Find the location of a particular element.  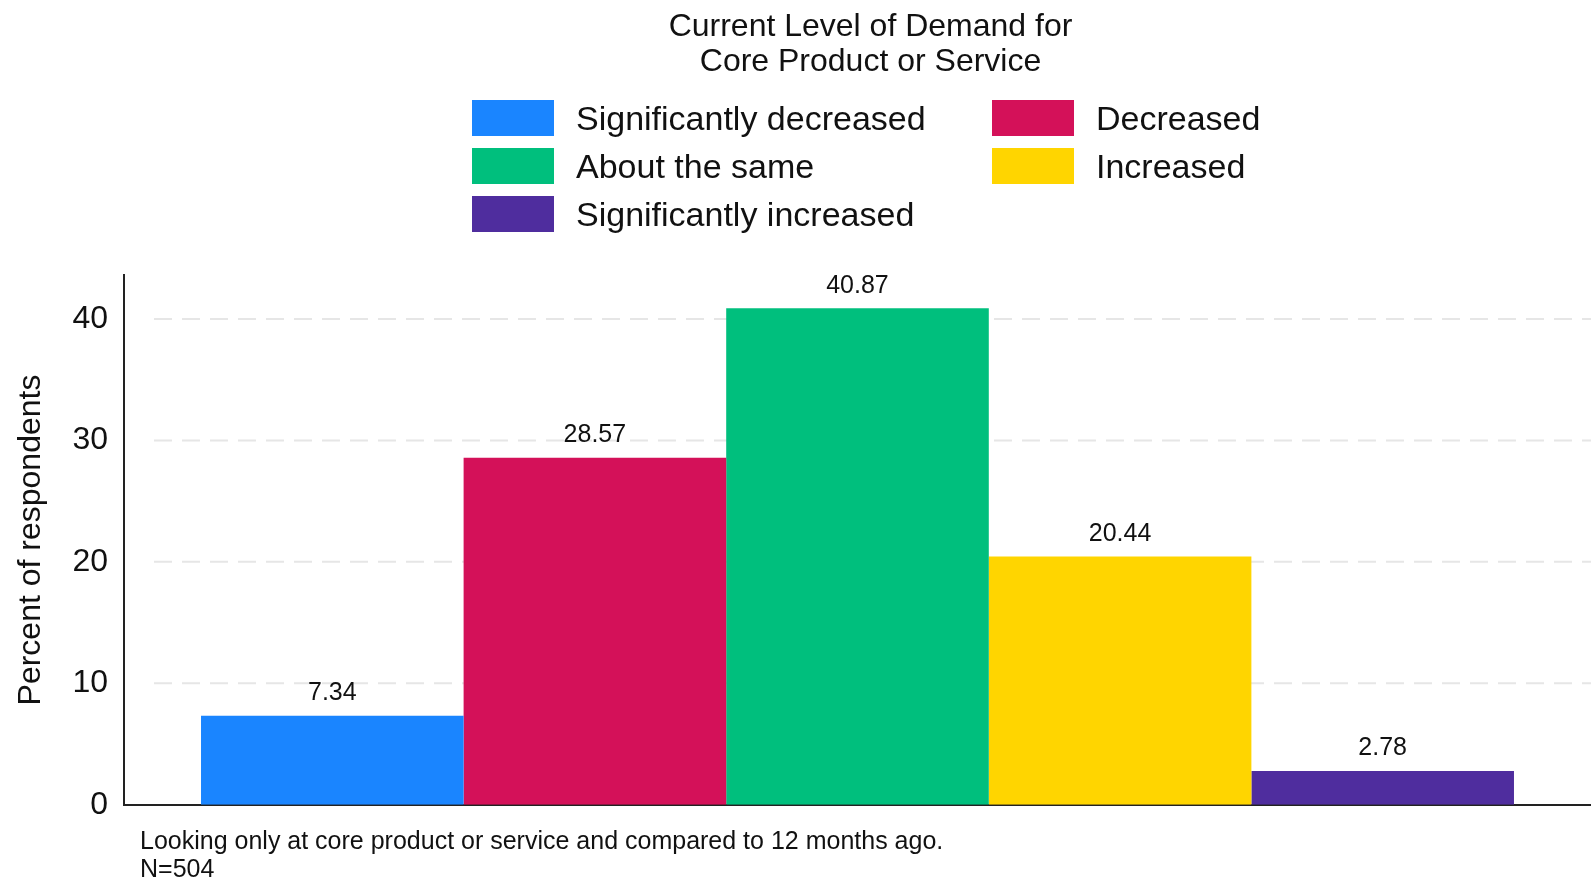

legend-label: Significantly increased is located at coordinates (745, 214).